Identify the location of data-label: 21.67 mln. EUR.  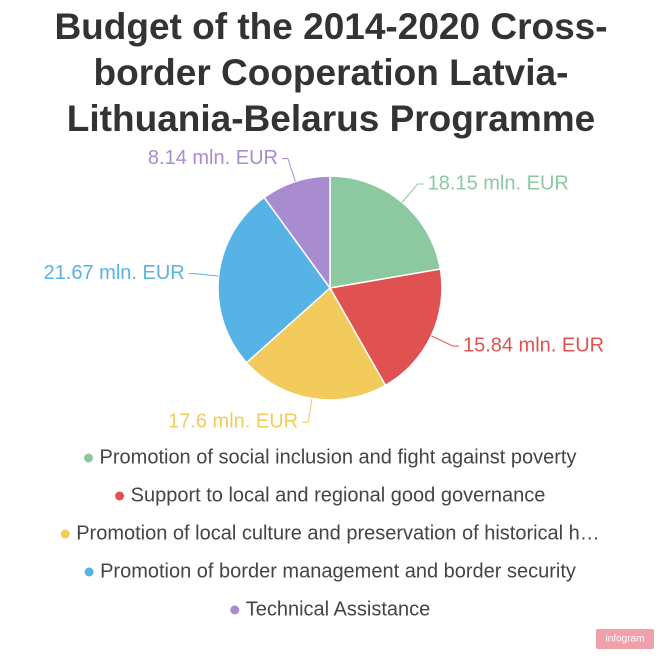
(114, 273).